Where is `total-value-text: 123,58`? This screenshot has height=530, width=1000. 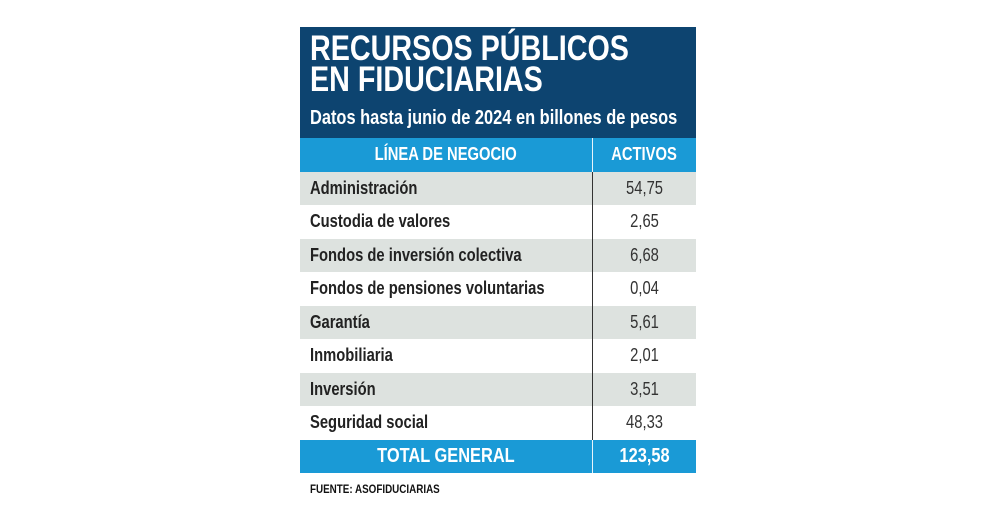
total-value-text: 123,58 is located at coordinates (644, 455).